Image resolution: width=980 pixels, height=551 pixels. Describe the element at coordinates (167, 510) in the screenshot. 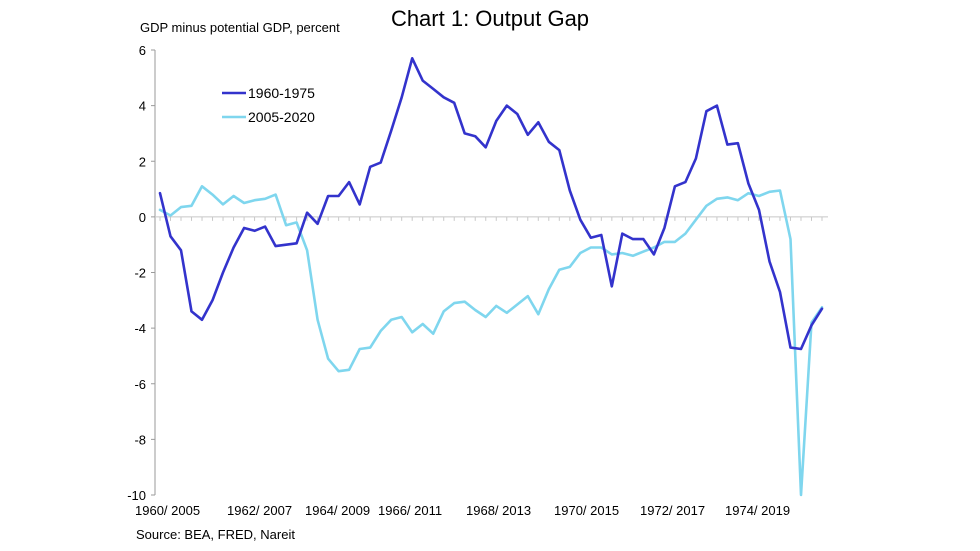

I see `x-tick-label: 1960/ 2005` at that location.